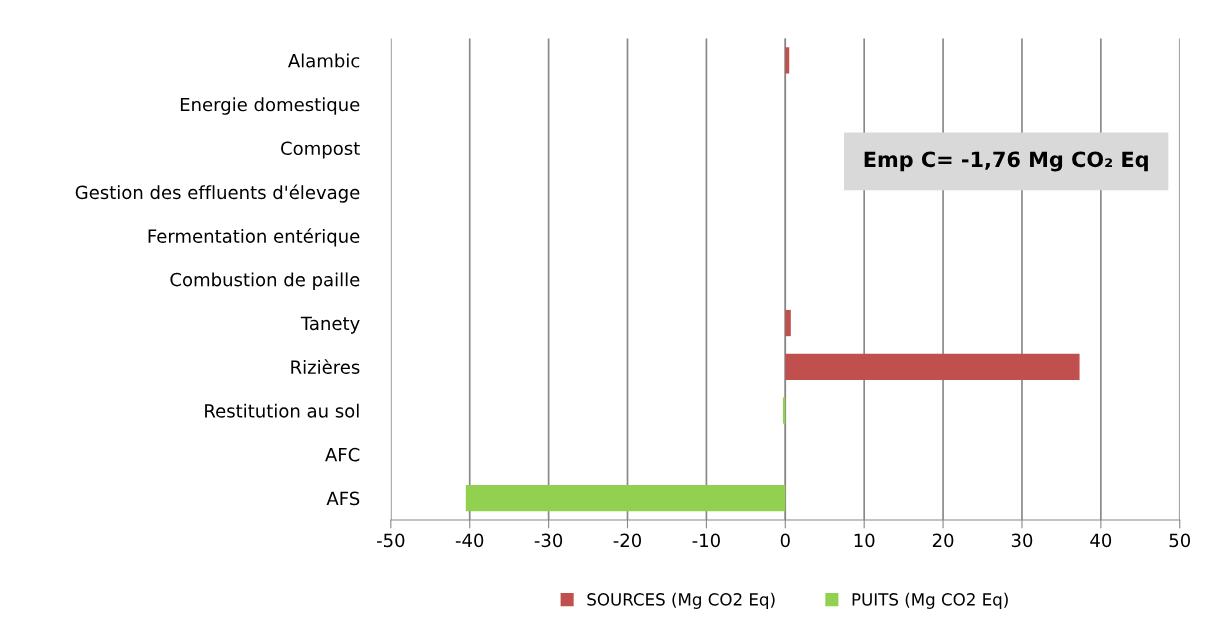 The width and height of the screenshot is (1210, 642). What do you see at coordinates (254, 237) in the screenshot?
I see `y-tick-label: Fermentation entérique` at bounding box center [254, 237].